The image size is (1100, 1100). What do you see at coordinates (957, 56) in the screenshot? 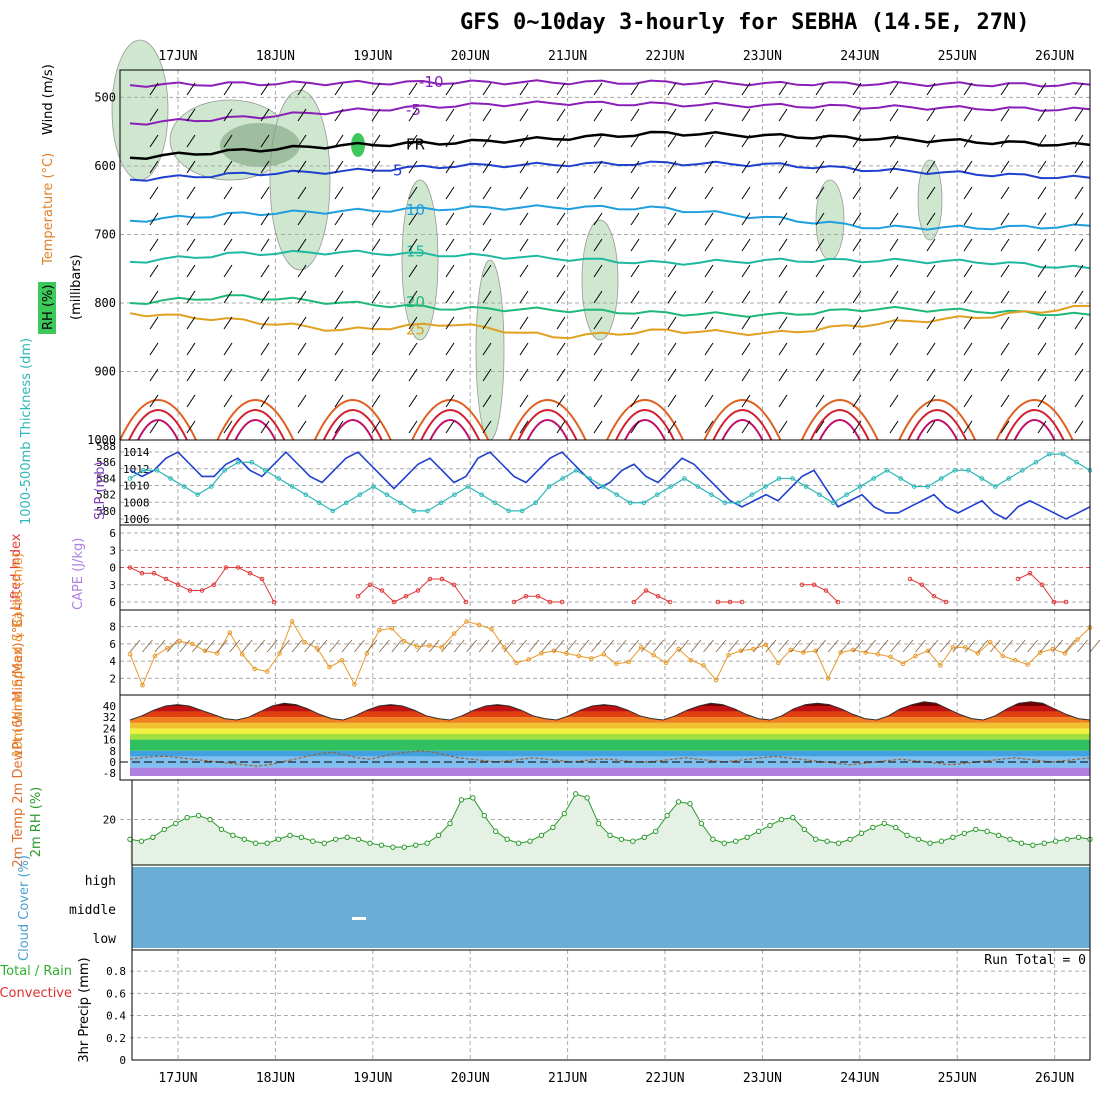
I see `date-label-top: 25JUN` at bounding box center [957, 56].